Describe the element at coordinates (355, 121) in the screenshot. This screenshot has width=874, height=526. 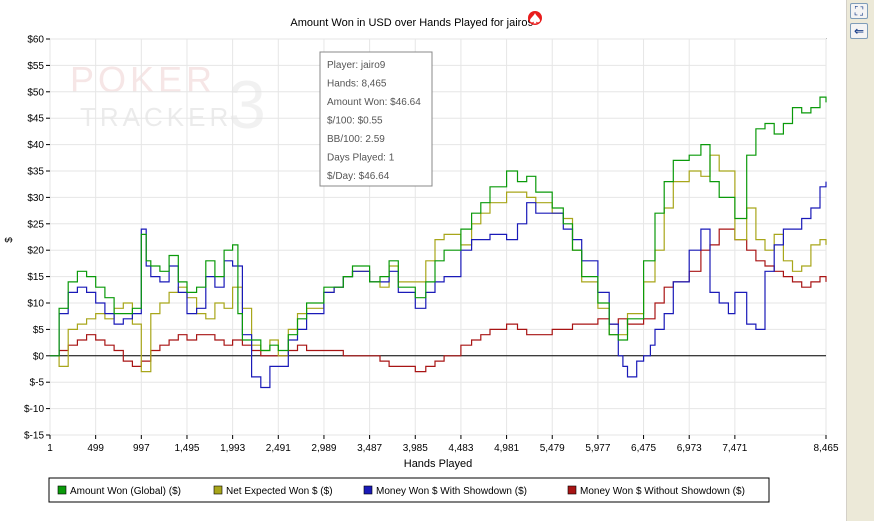
I see `tooltip-line: $/100: $0.55` at that location.